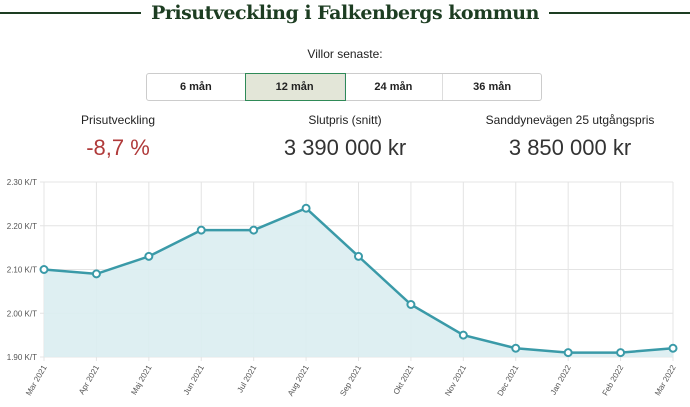 This screenshot has height=407, width=690. What do you see at coordinates (345, 147) in the screenshot?
I see `stat-value: 3 390 000 kr` at bounding box center [345, 147].